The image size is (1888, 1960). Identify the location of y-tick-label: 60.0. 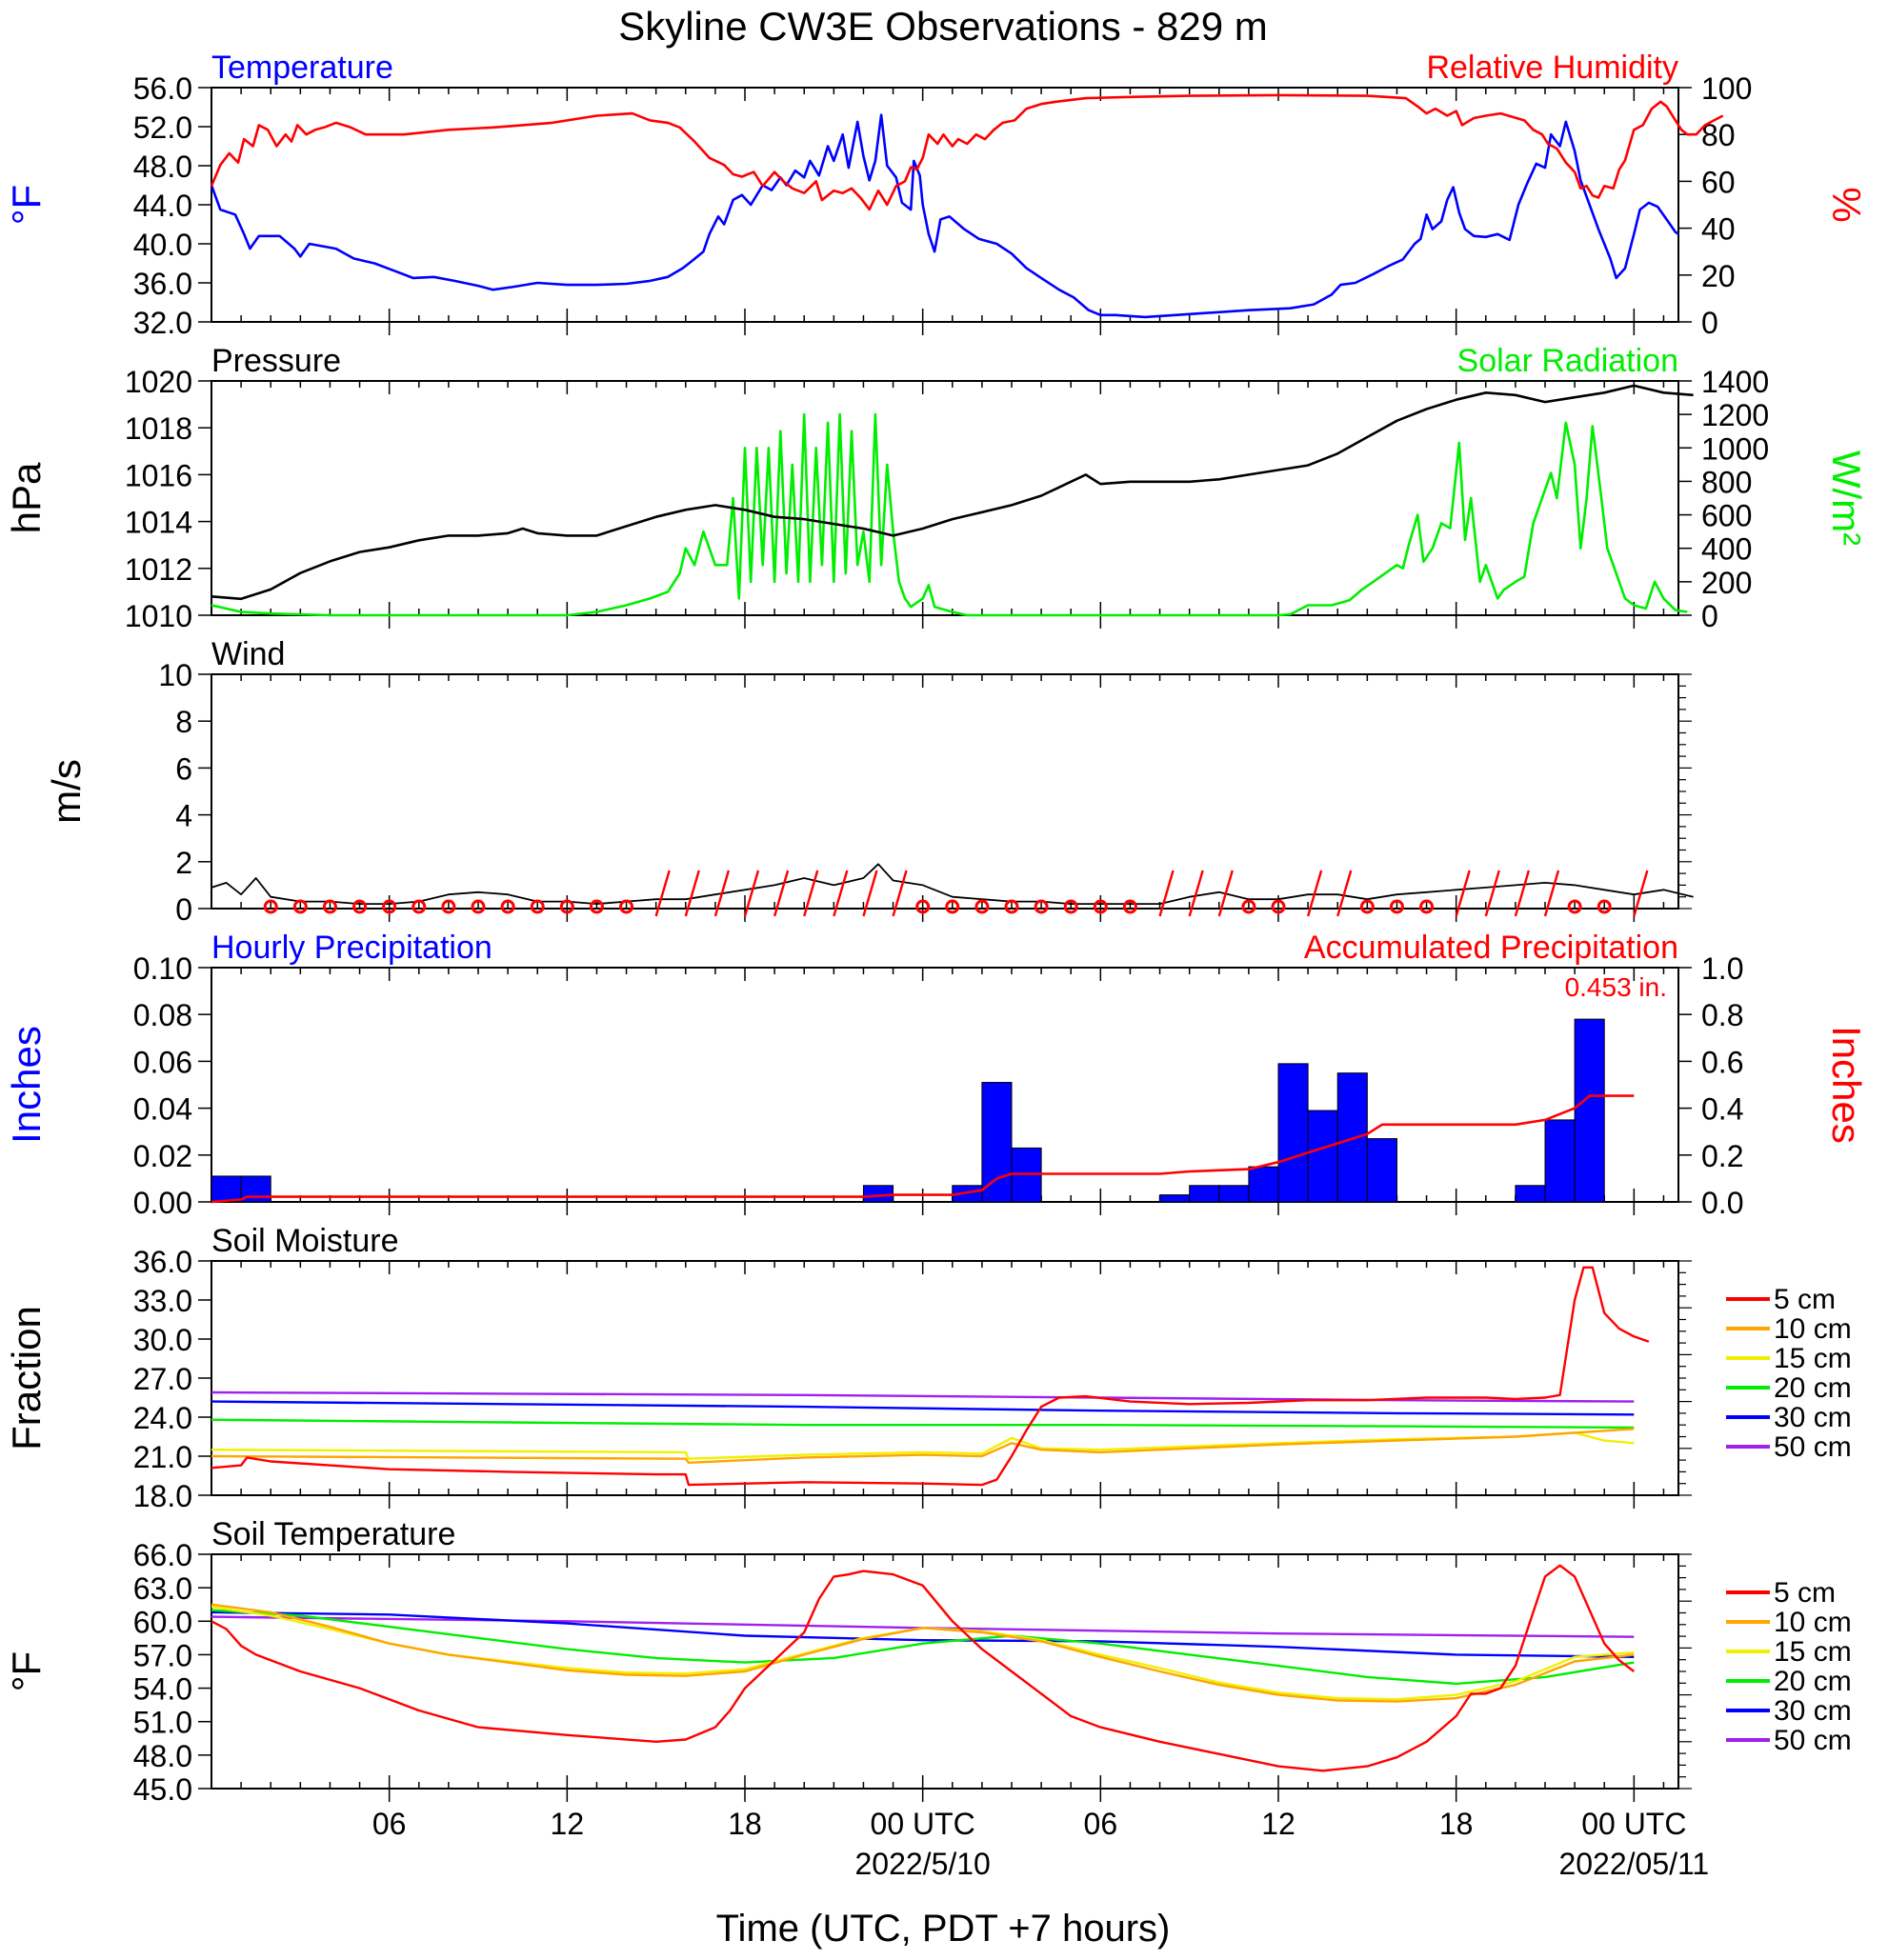
(162, 1622).